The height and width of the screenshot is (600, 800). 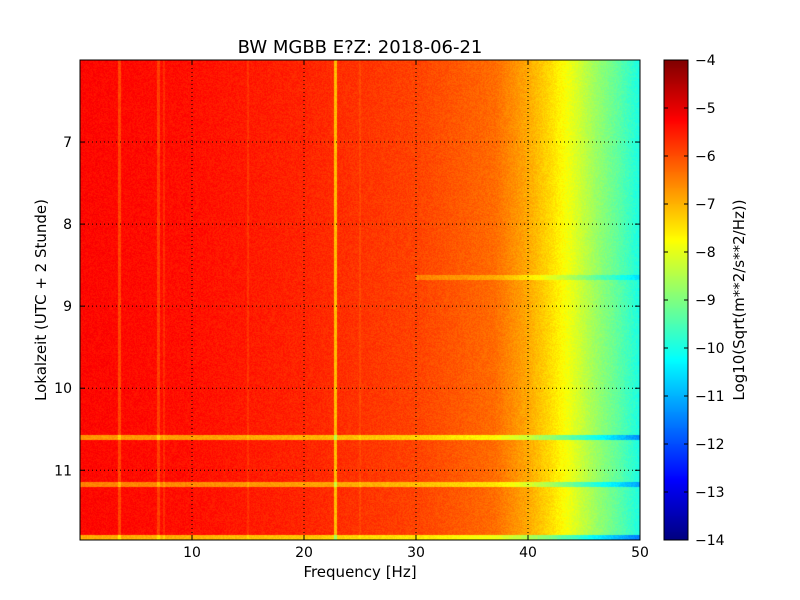 I want to click on colorbar-tick-label: −11, so click(x=710, y=397).